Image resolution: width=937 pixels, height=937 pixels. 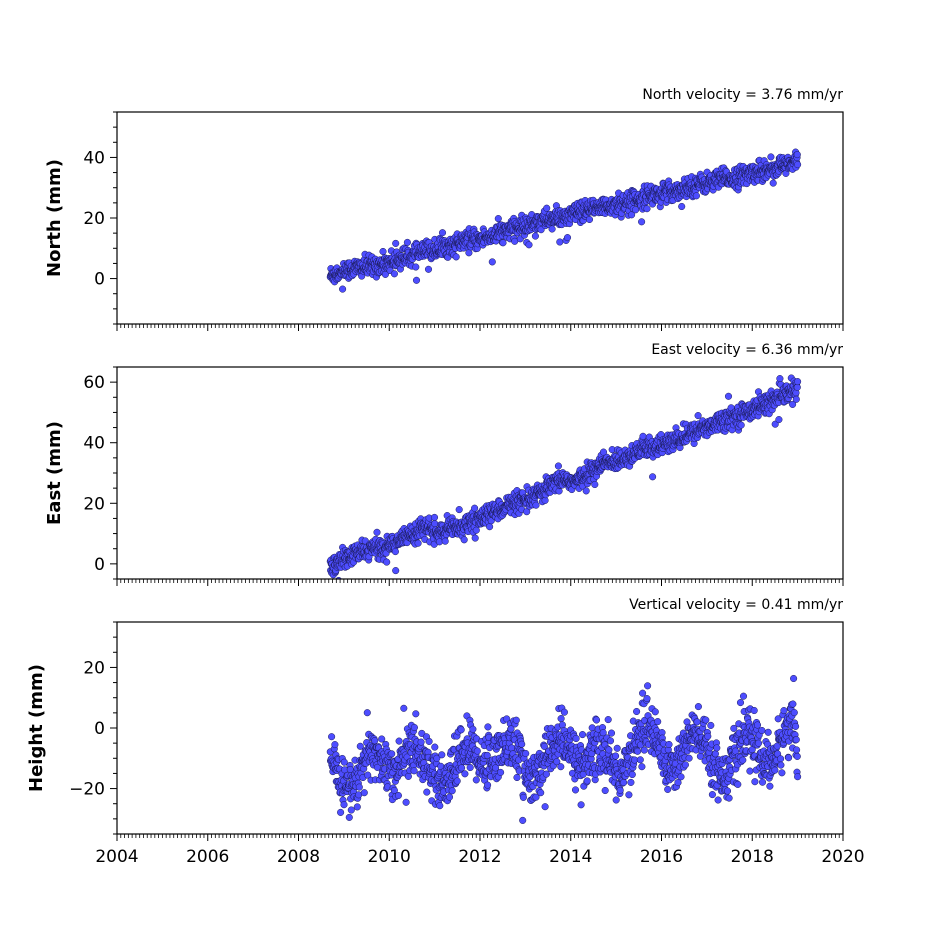 I want to click on y-tick-label: 0, so click(x=99, y=565).